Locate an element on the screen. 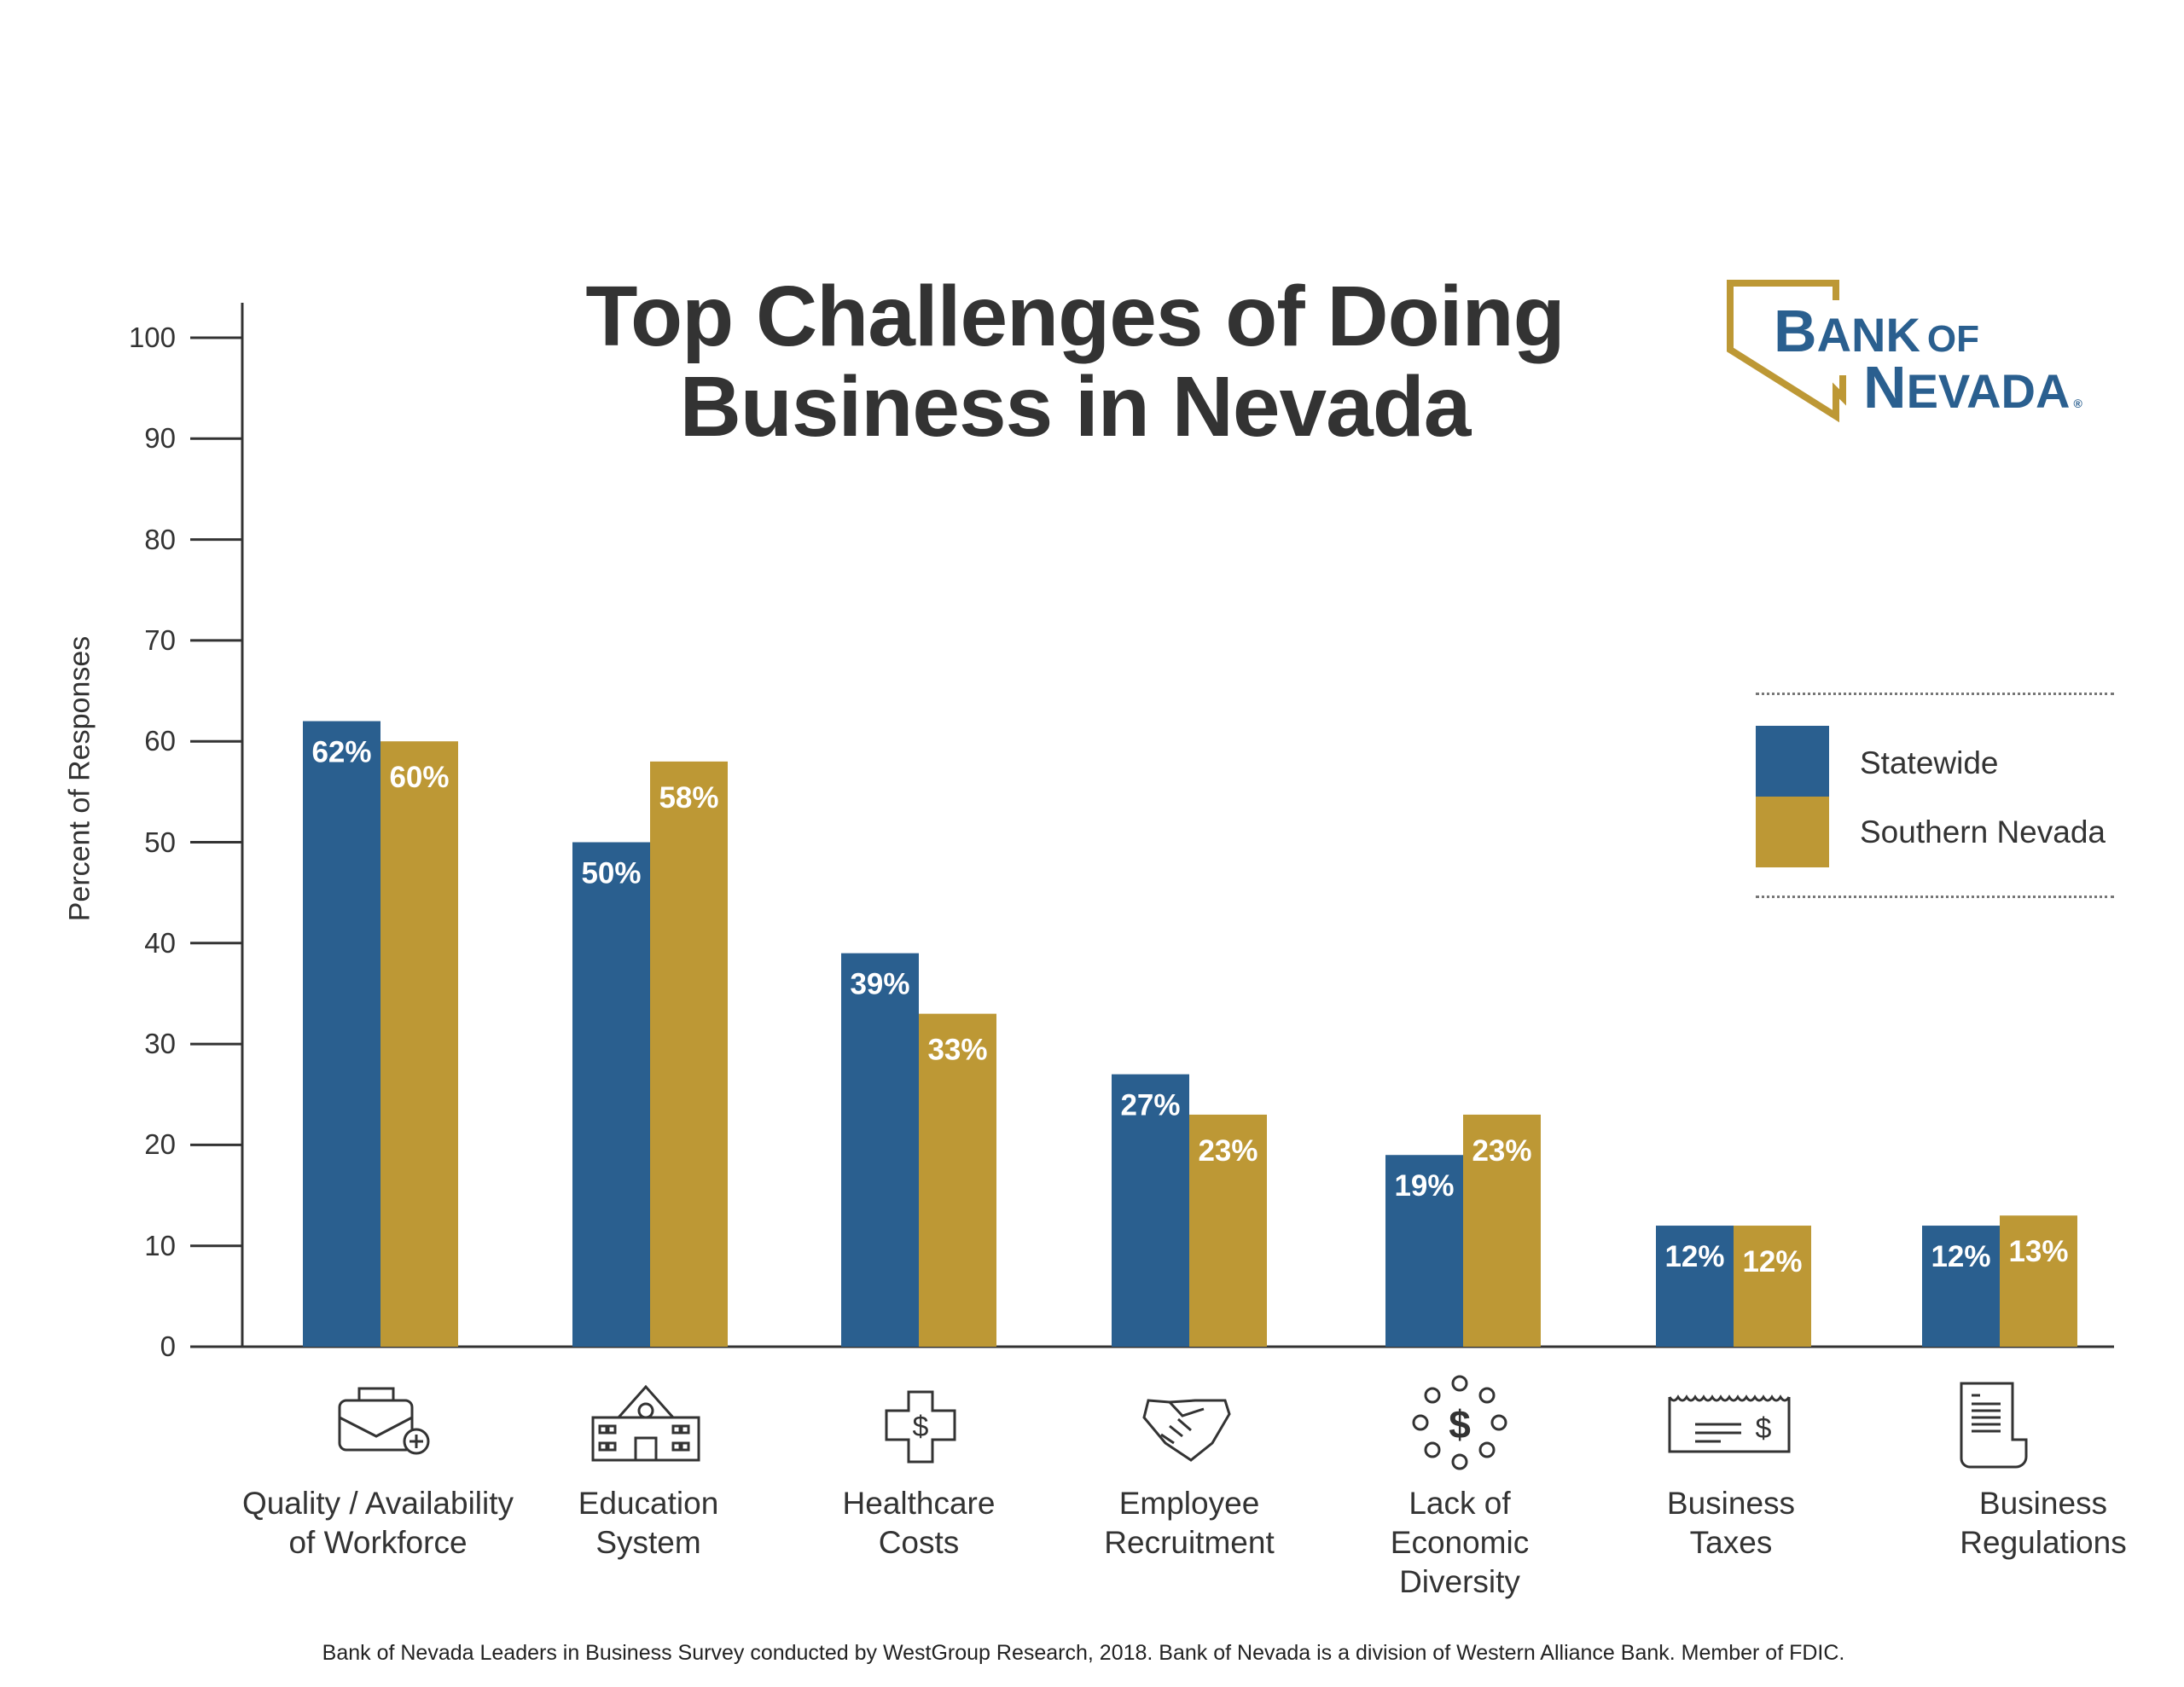 The image size is (2184, 1687). y-tick-label: 30 is located at coordinates (160, 1044).